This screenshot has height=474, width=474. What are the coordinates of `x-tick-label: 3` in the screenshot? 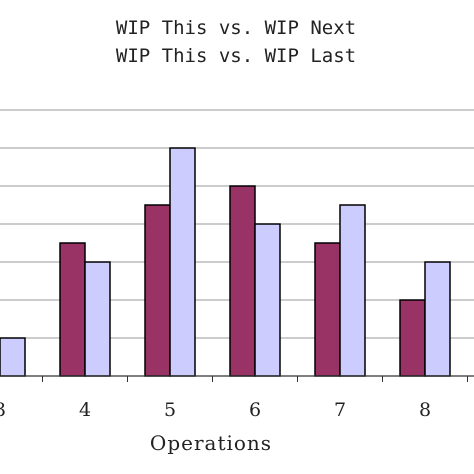 It's located at (3, 410).